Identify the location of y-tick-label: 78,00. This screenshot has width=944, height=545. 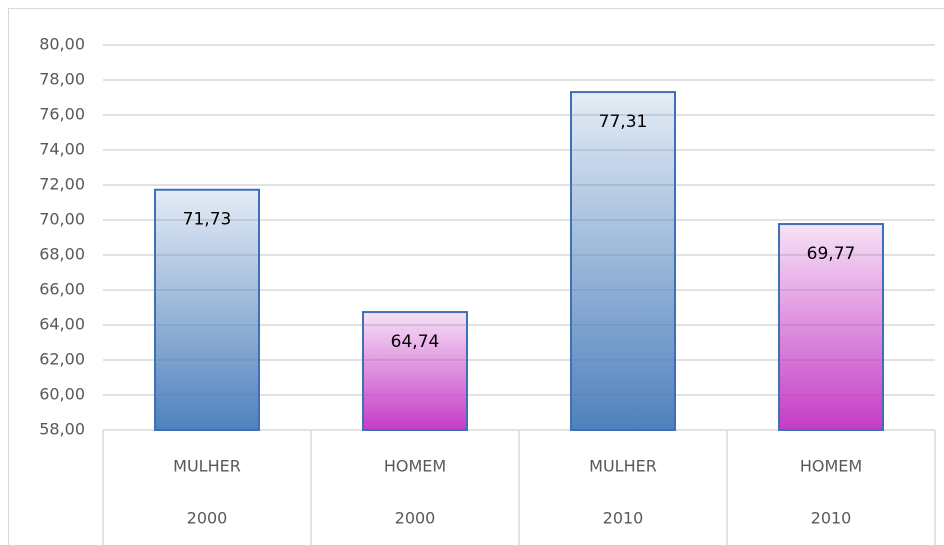
(62, 79).